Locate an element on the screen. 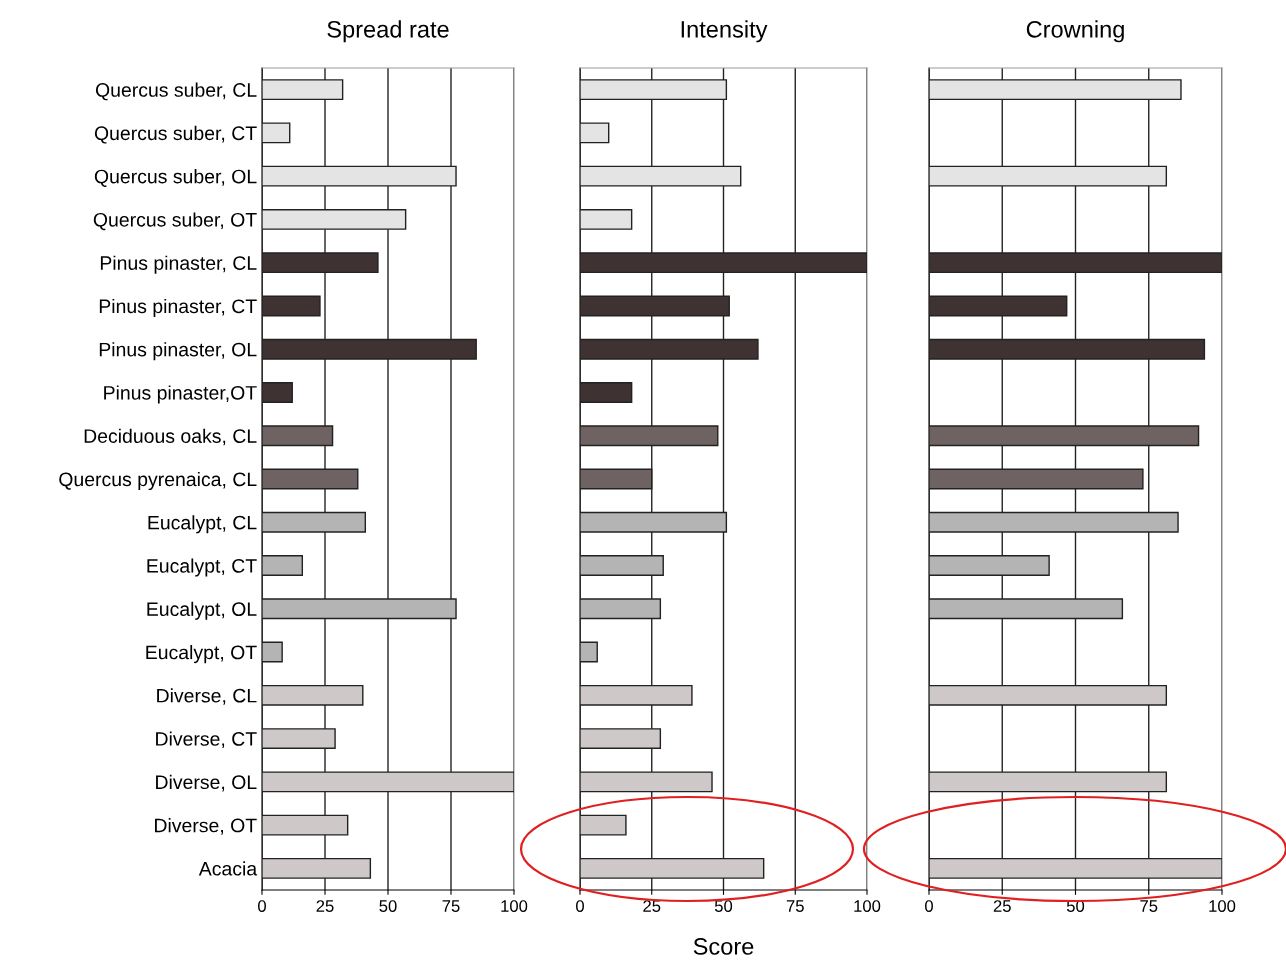  chart-title: Intensity is located at coordinates (724, 31).